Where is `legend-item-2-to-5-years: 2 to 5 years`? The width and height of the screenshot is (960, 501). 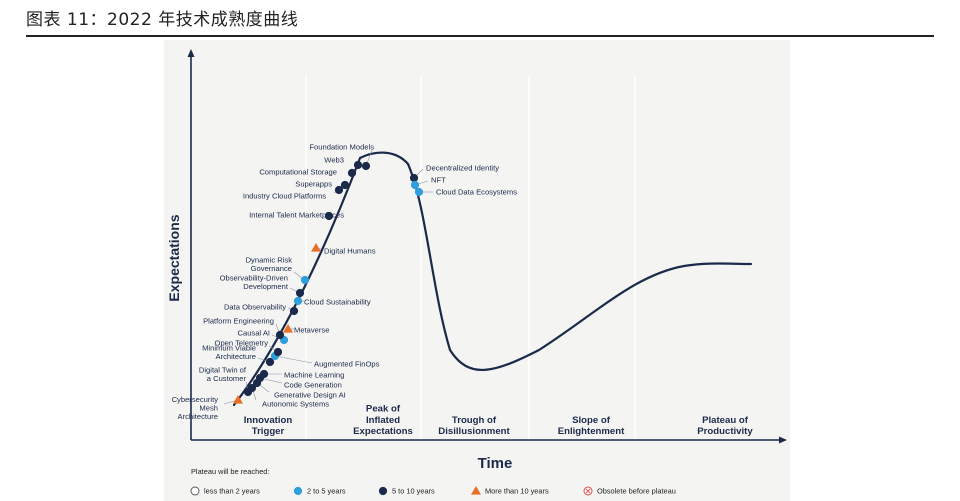
legend-item-2-to-5-years: 2 to 5 years is located at coordinates (326, 491).